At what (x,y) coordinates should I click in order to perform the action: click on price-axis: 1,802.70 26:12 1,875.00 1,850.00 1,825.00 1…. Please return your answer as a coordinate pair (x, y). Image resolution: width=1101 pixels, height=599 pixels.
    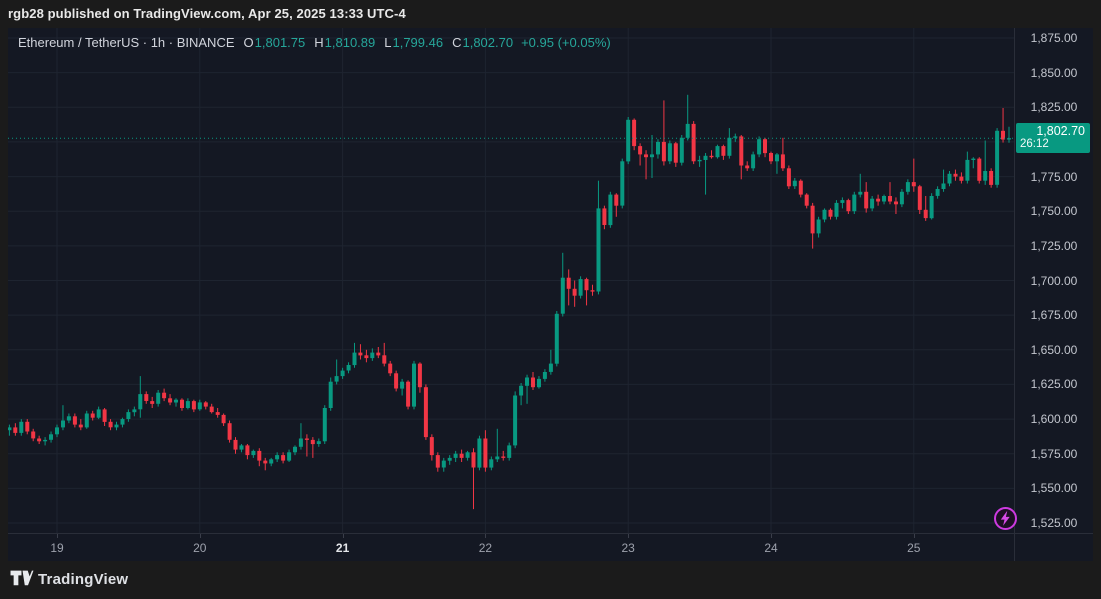
    Looking at the image, I should click on (1054, 280).